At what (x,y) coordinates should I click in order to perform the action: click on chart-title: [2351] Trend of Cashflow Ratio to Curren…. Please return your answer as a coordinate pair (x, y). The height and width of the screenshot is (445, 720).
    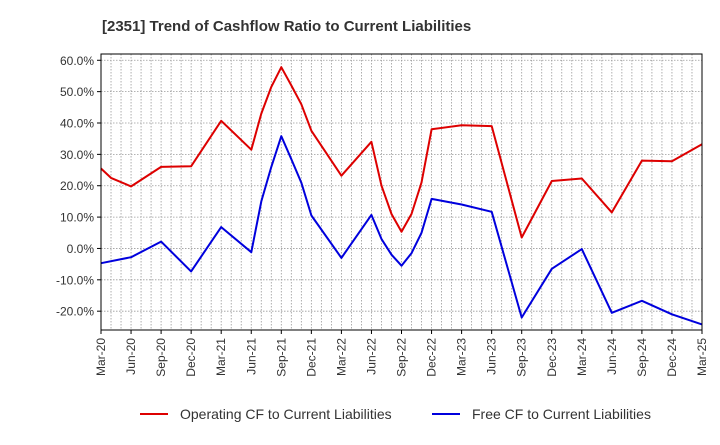
    Looking at the image, I should click on (286, 26).